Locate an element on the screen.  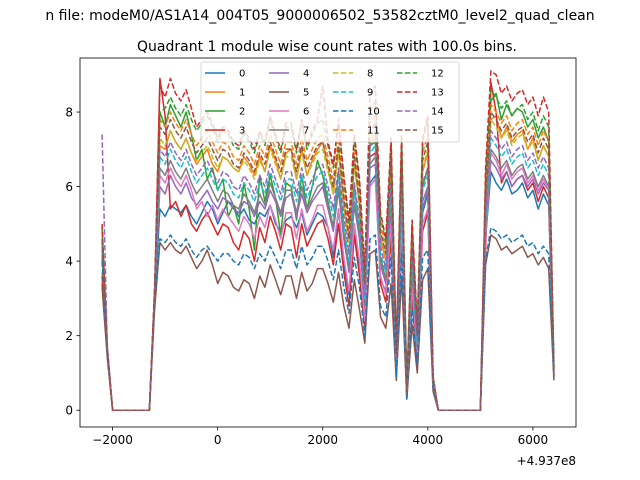
x-tick-label: −2000 is located at coordinates (112, 440).